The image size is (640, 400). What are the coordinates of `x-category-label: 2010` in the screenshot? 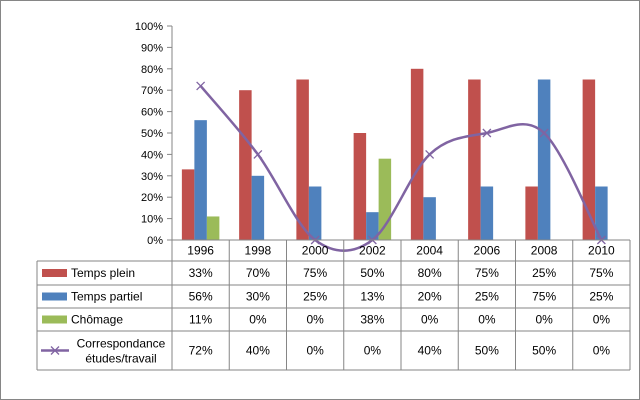 It's located at (601, 251).